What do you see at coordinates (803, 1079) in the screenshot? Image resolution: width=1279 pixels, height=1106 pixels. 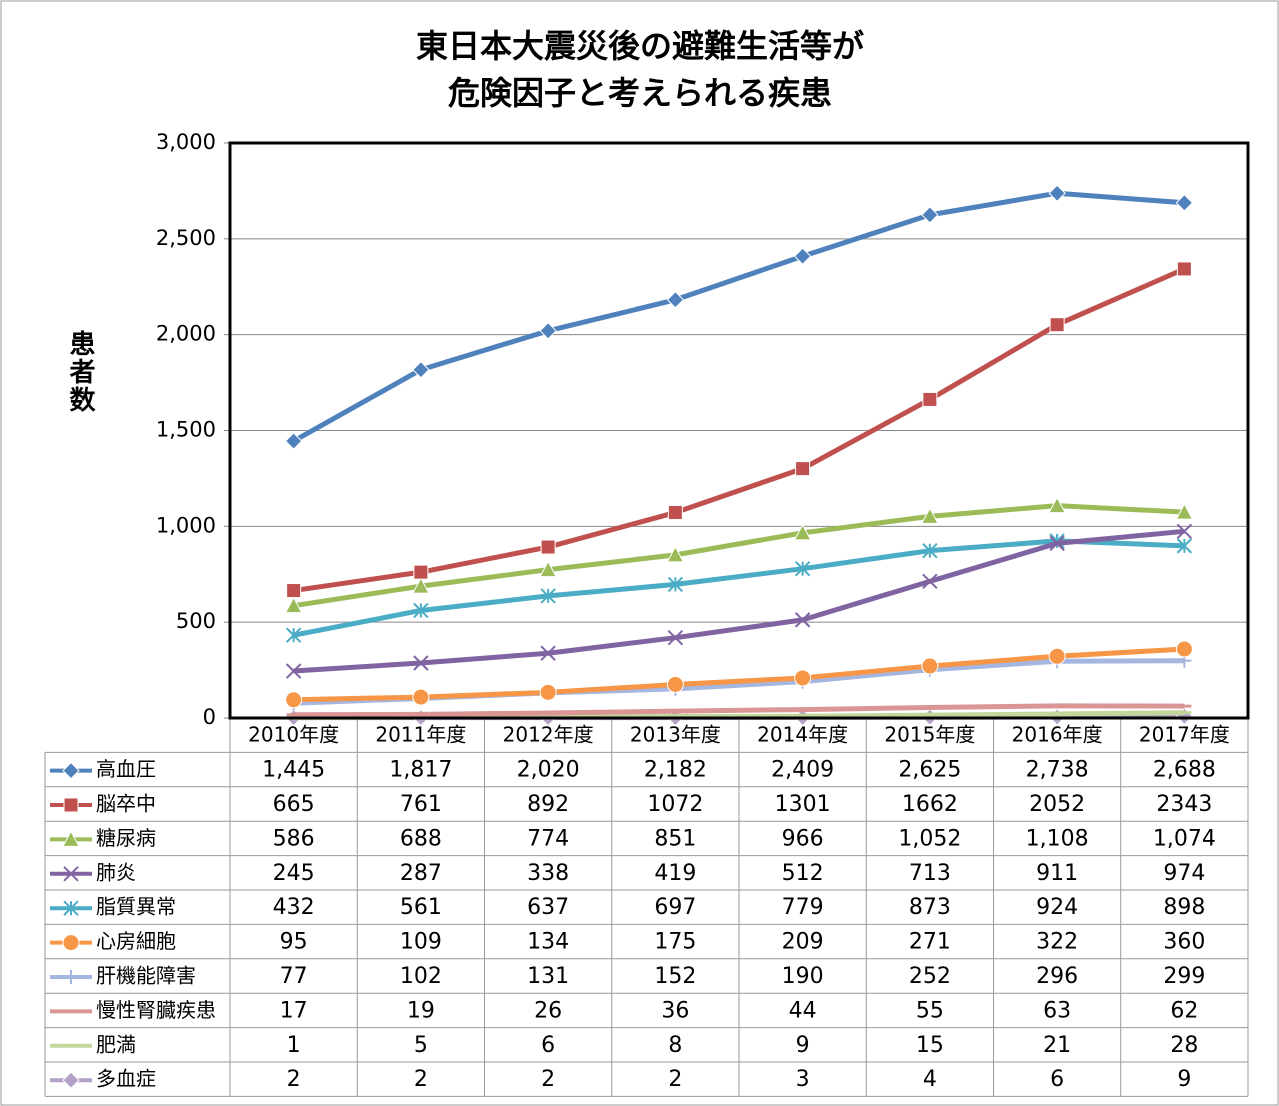 I see `table-value: 3` at bounding box center [803, 1079].